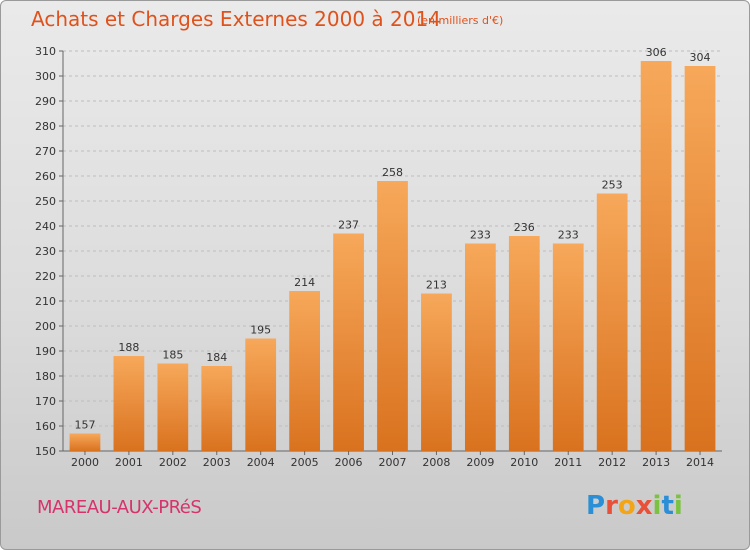 The image size is (750, 550). What do you see at coordinates (45, 326) in the screenshot?
I see `y-tick-label: 200` at bounding box center [45, 326].